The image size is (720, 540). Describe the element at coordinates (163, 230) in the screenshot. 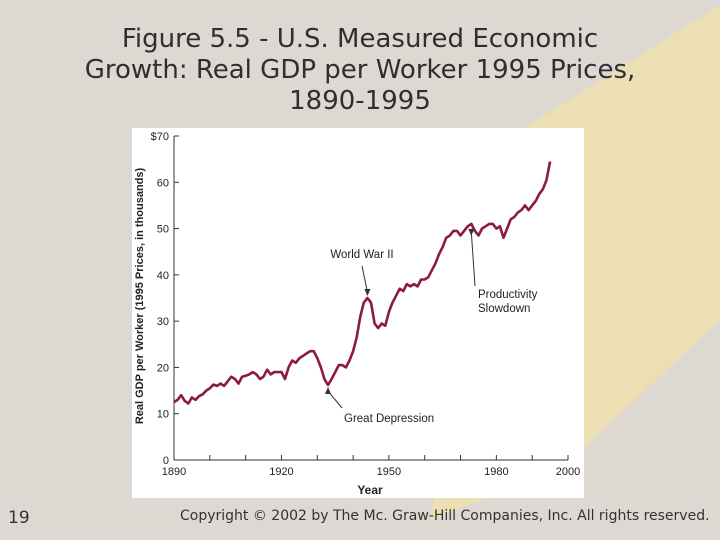

I see `y-tick-label: 50` at that location.